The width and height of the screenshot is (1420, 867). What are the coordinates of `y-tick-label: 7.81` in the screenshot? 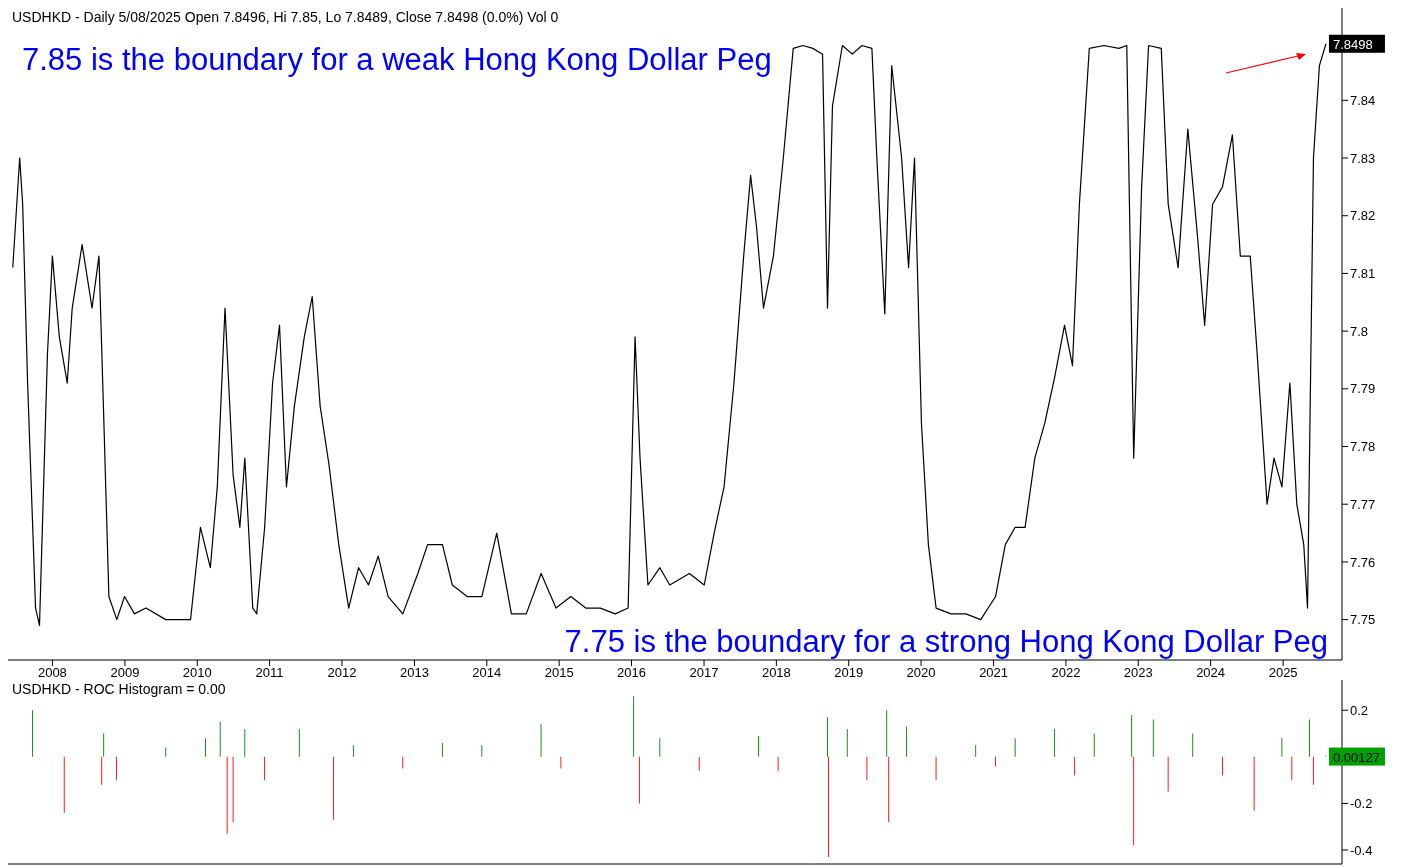 It's located at (1363, 274).